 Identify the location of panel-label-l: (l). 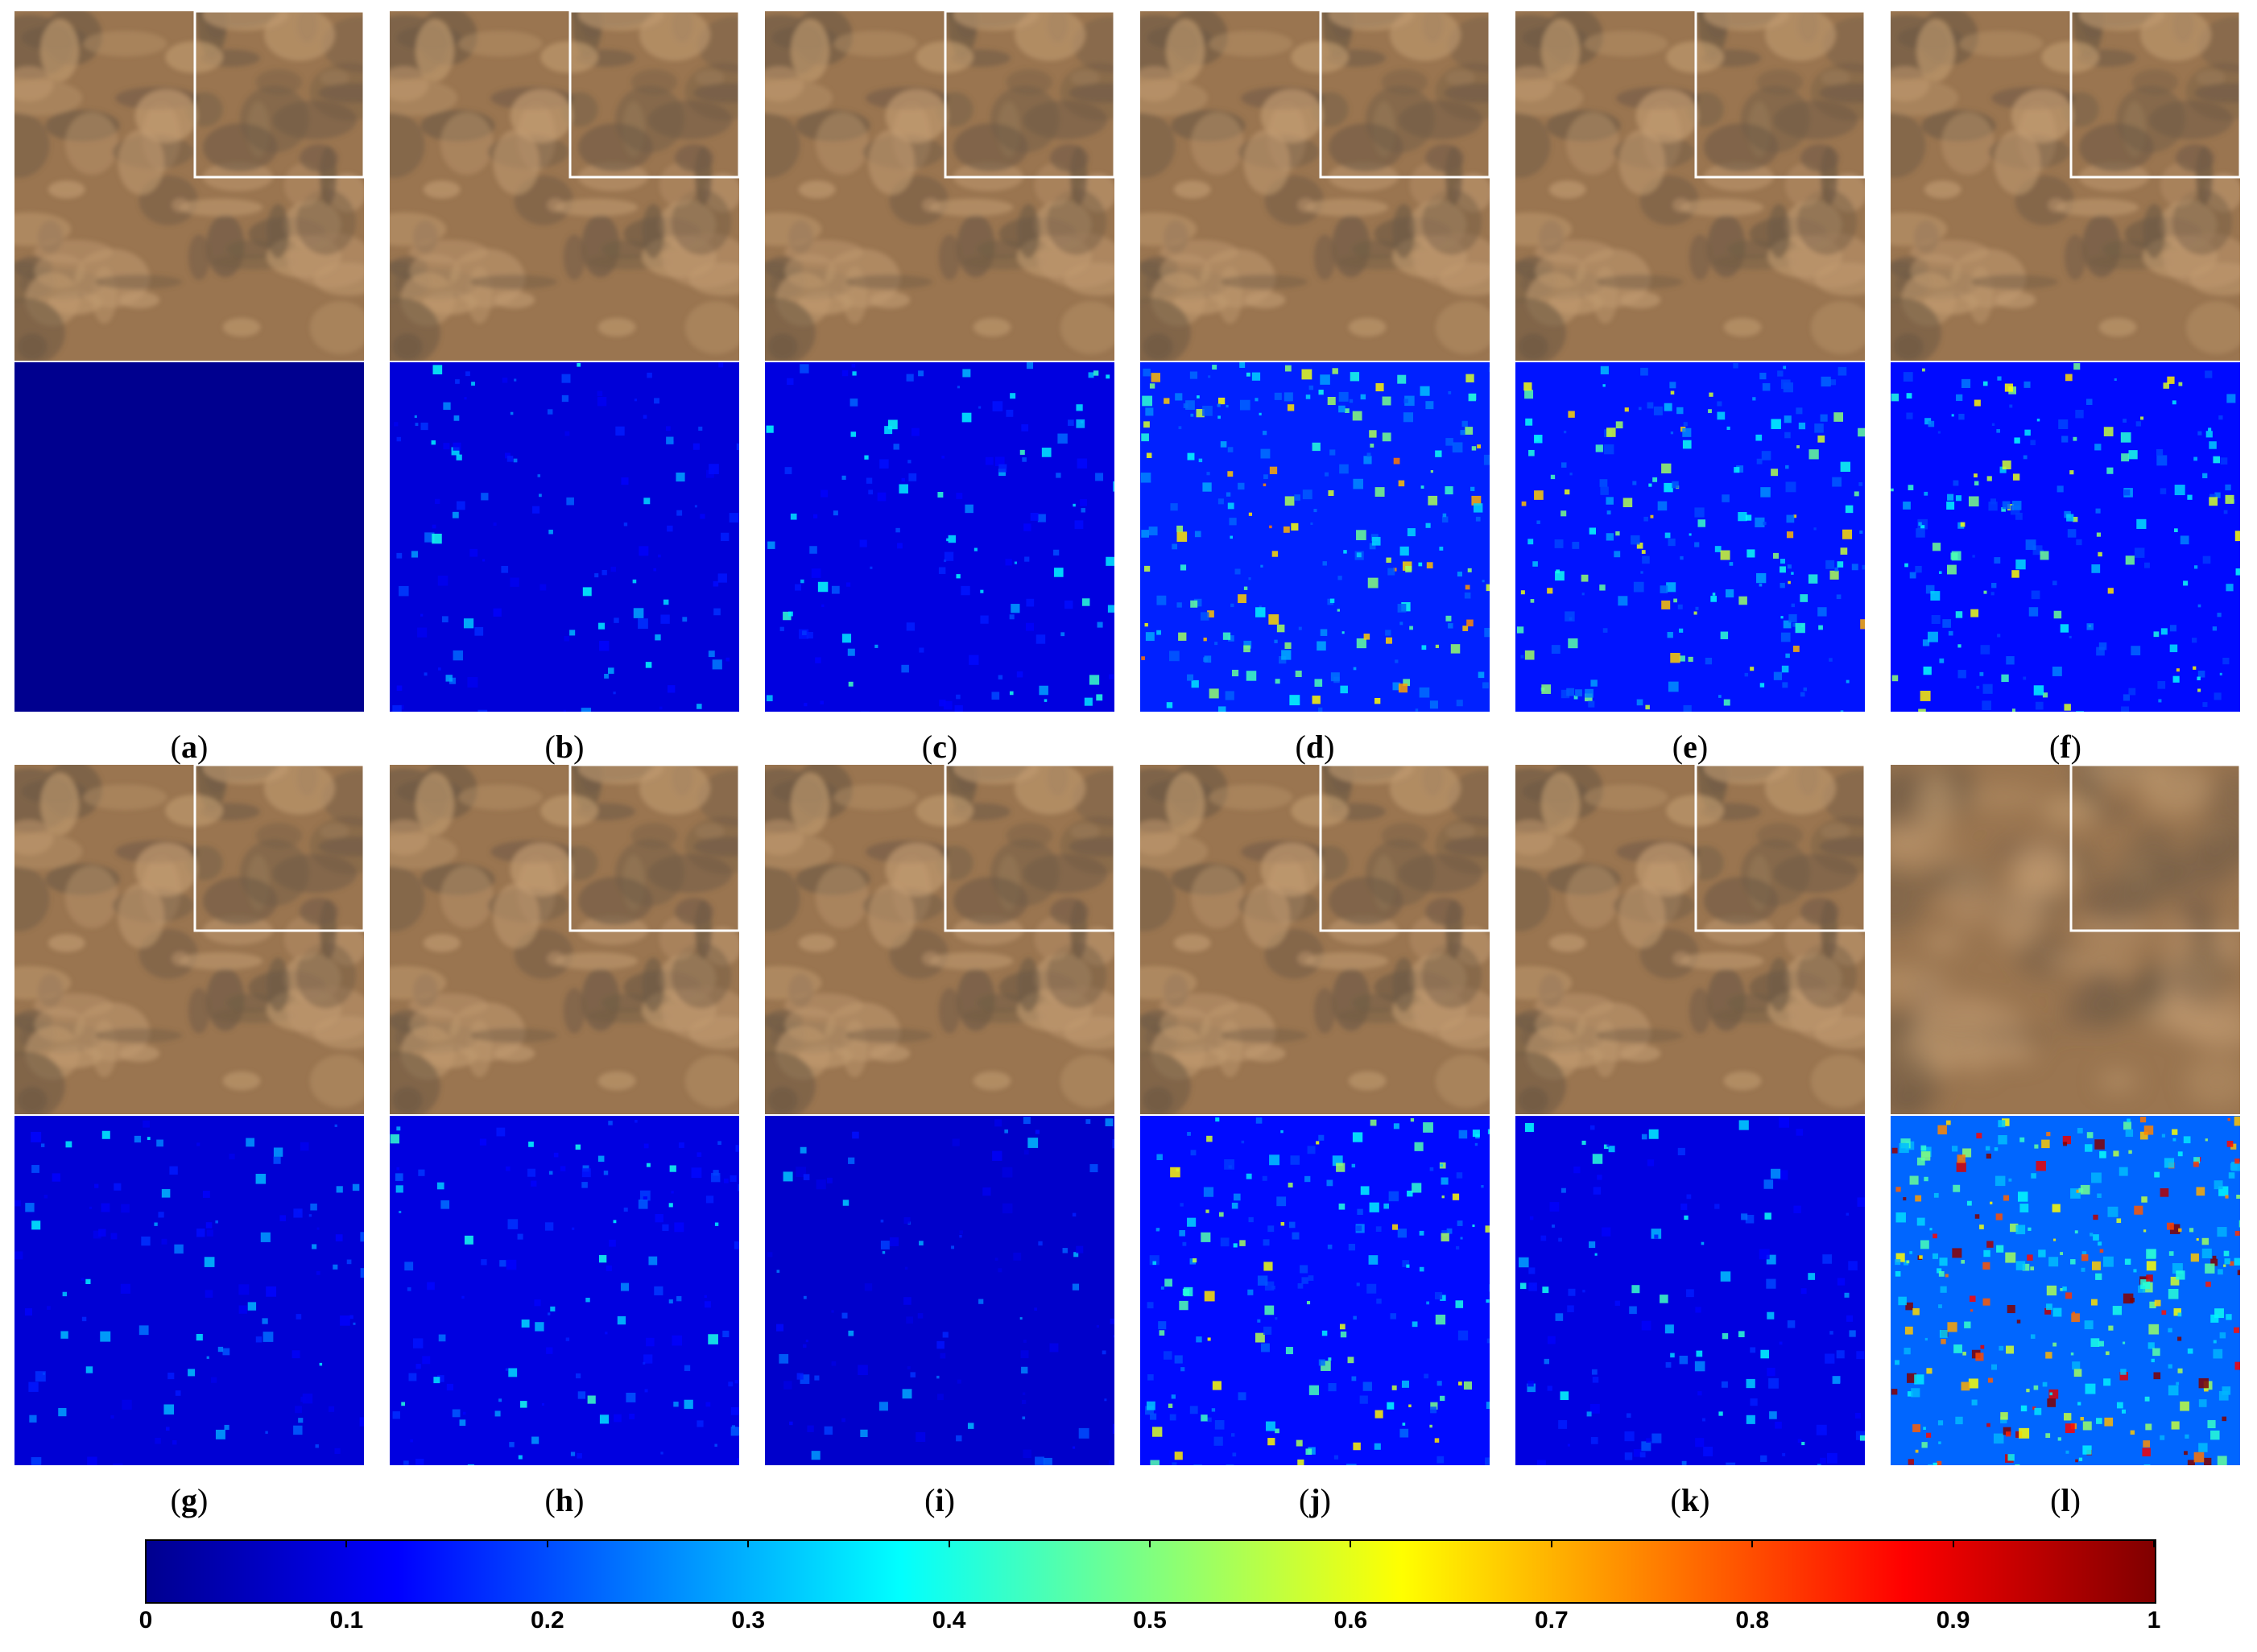
(2065, 1500).